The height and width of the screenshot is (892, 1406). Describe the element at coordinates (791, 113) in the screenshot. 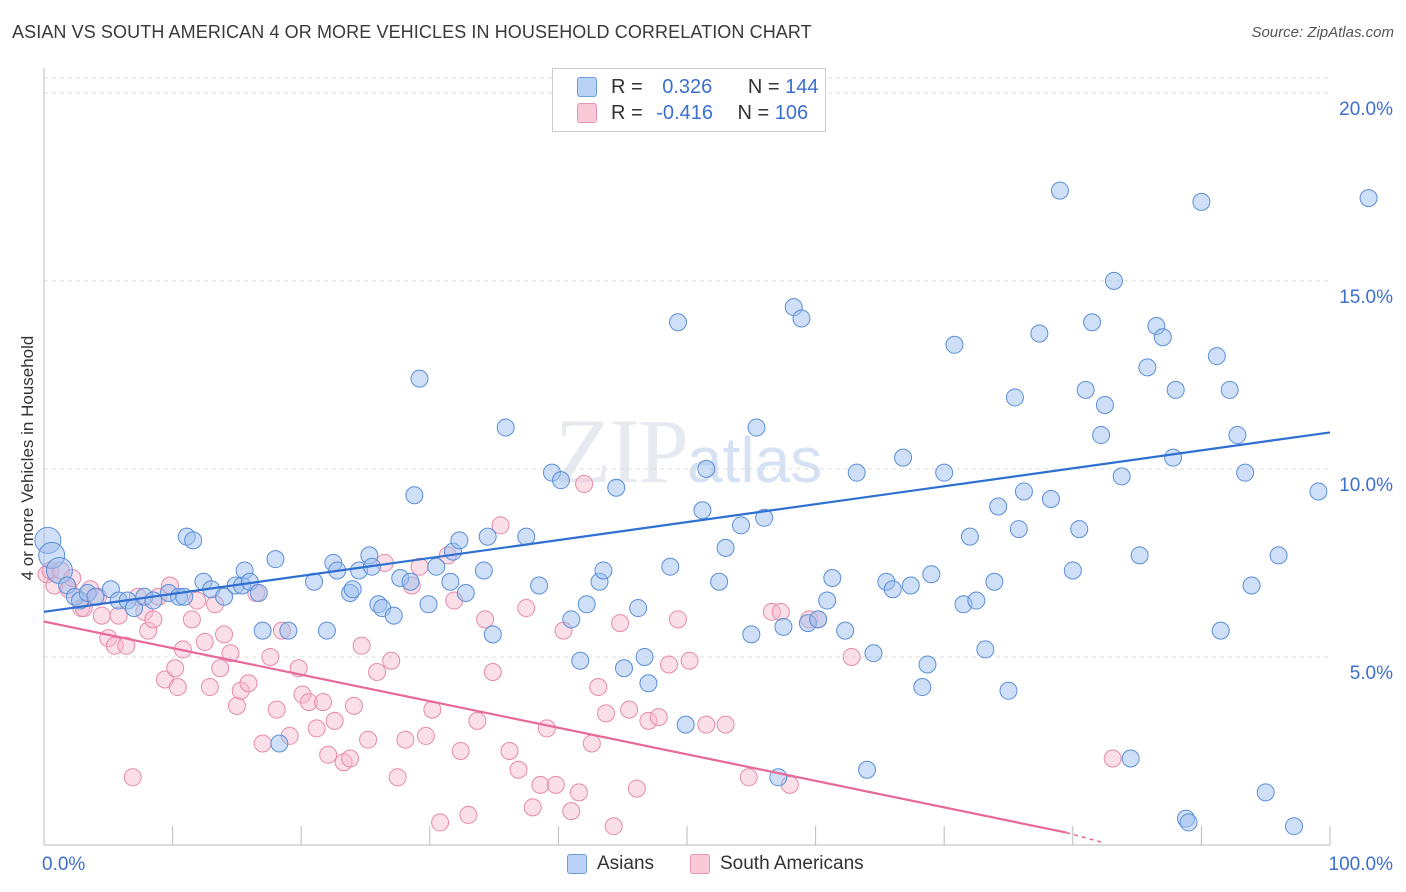

I see `legend-n-value-south: 106` at that location.